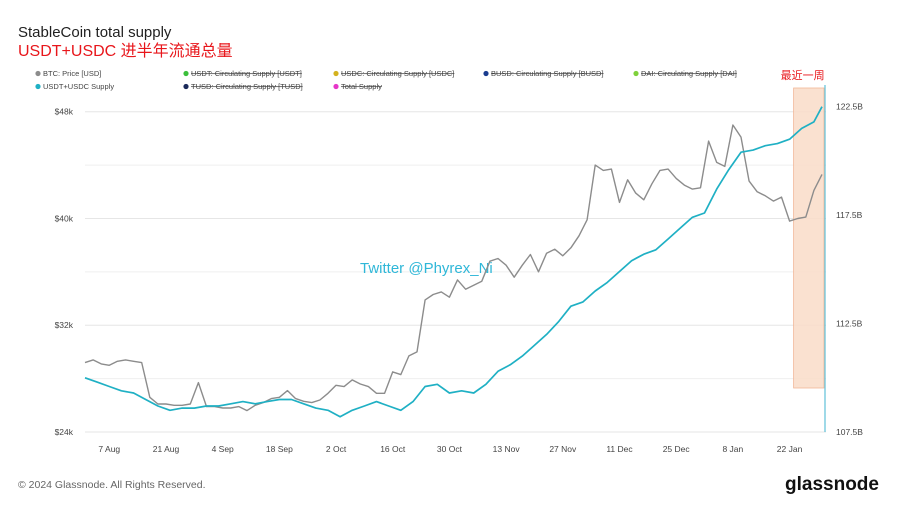 The image size is (900, 507). What do you see at coordinates (832, 484) in the screenshot?
I see `glassnode-logo: glassnode` at bounding box center [832, 484].